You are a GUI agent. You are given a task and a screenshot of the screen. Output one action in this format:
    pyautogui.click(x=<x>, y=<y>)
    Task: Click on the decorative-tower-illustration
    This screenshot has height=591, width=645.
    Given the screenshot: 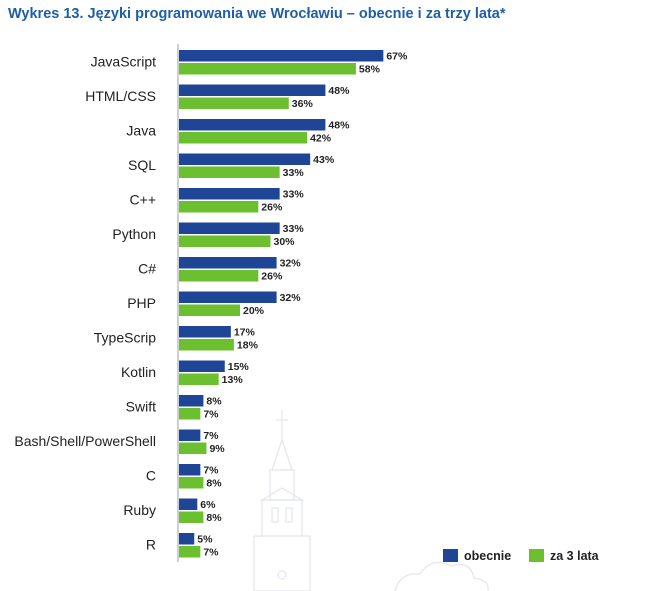 What is the action you would take?
    pyautogui.click(x=371, y=500)
    